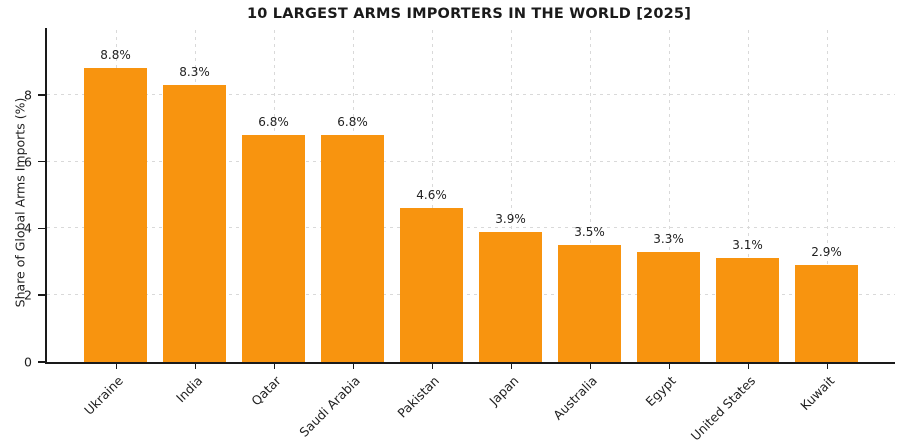 The image size is (900, 446). I want to click on bar-japan, so click(510, 296).